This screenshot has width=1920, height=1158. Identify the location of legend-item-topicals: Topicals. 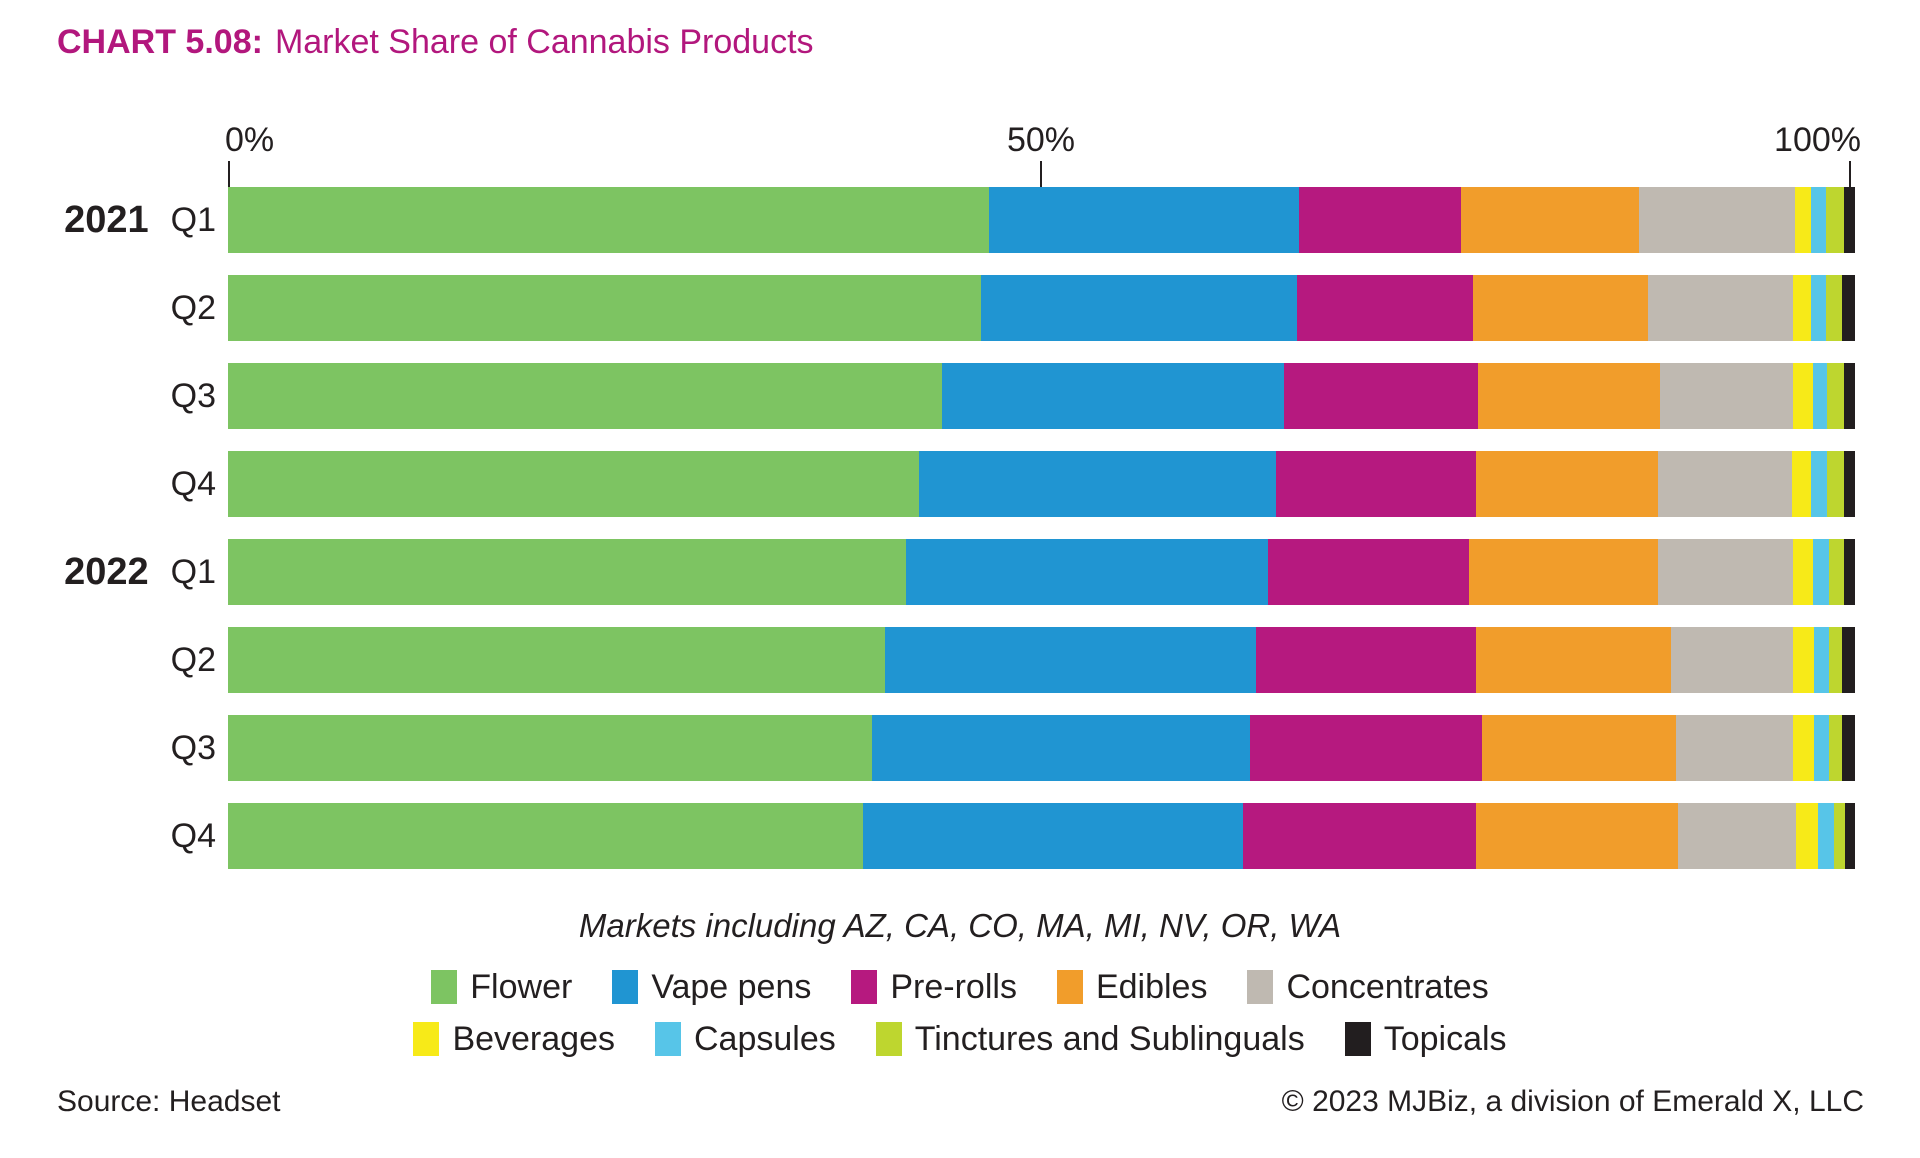
(1425, 1039).